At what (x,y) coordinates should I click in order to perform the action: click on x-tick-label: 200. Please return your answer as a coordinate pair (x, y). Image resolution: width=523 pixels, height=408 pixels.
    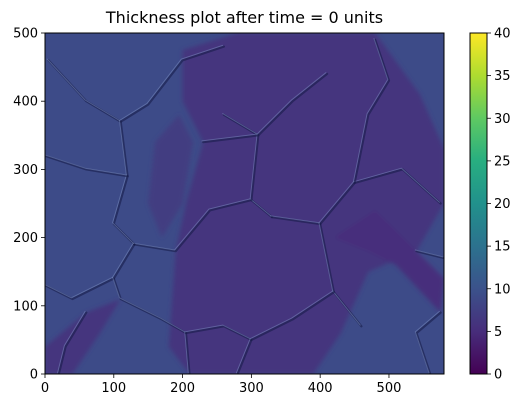
    Looking at the image, I should click on (182, 388).